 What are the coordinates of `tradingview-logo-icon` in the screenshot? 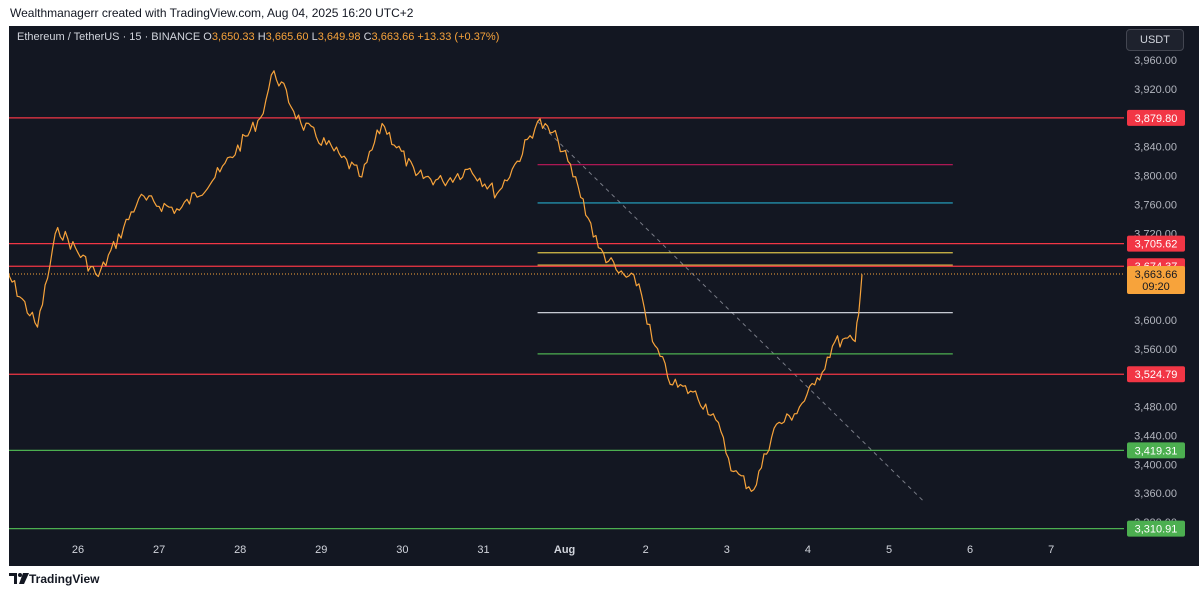 It's located at (19, 578).